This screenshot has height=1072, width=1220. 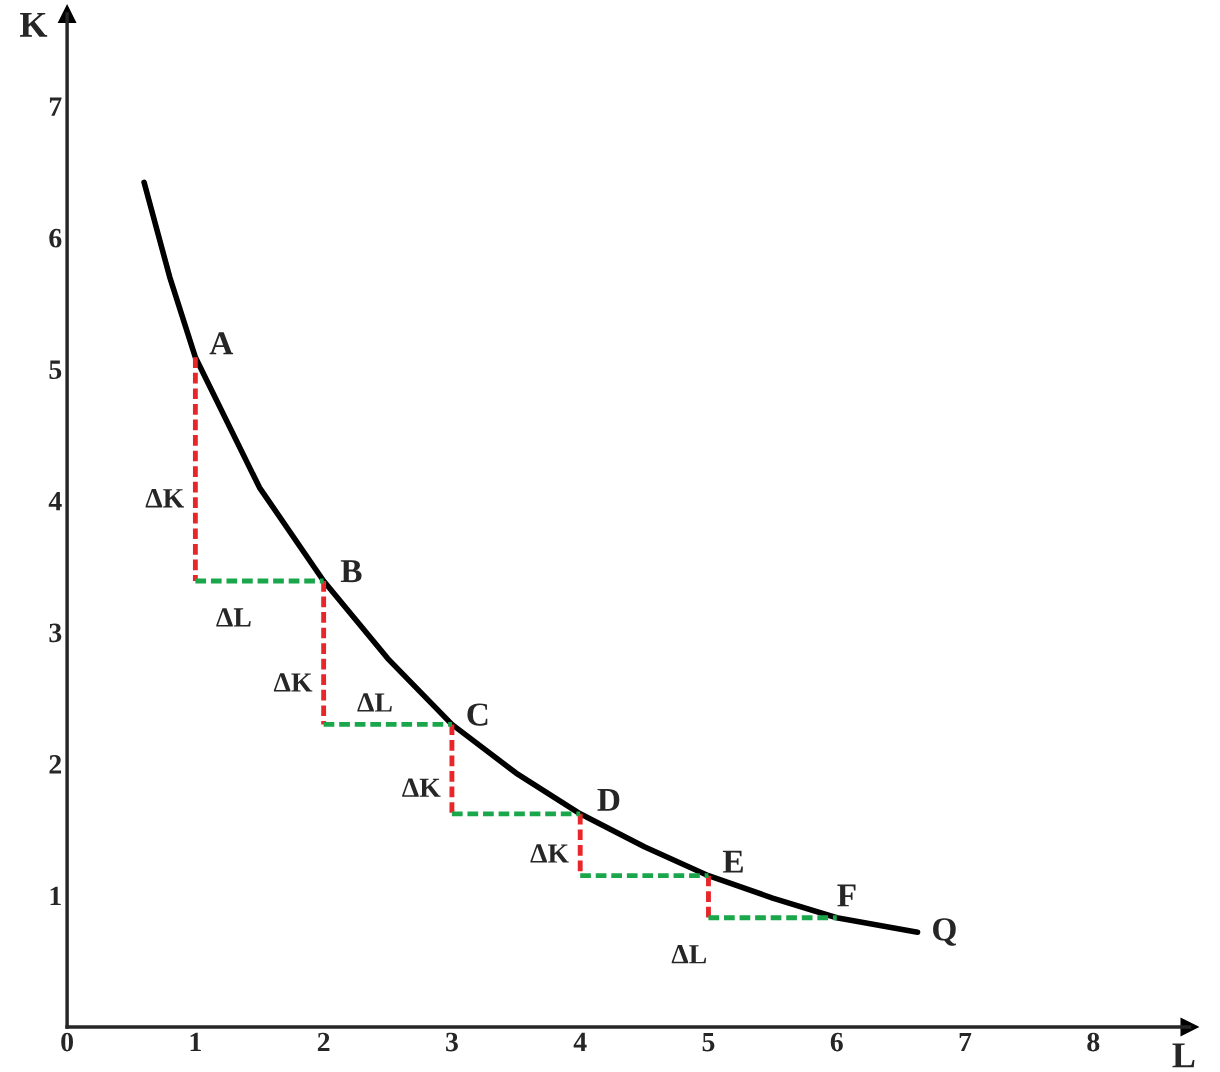 What do you see at coordinates (55, 633) in the screenshot?
I see `y-tick-label: 3` at bounding box center [55, 633].